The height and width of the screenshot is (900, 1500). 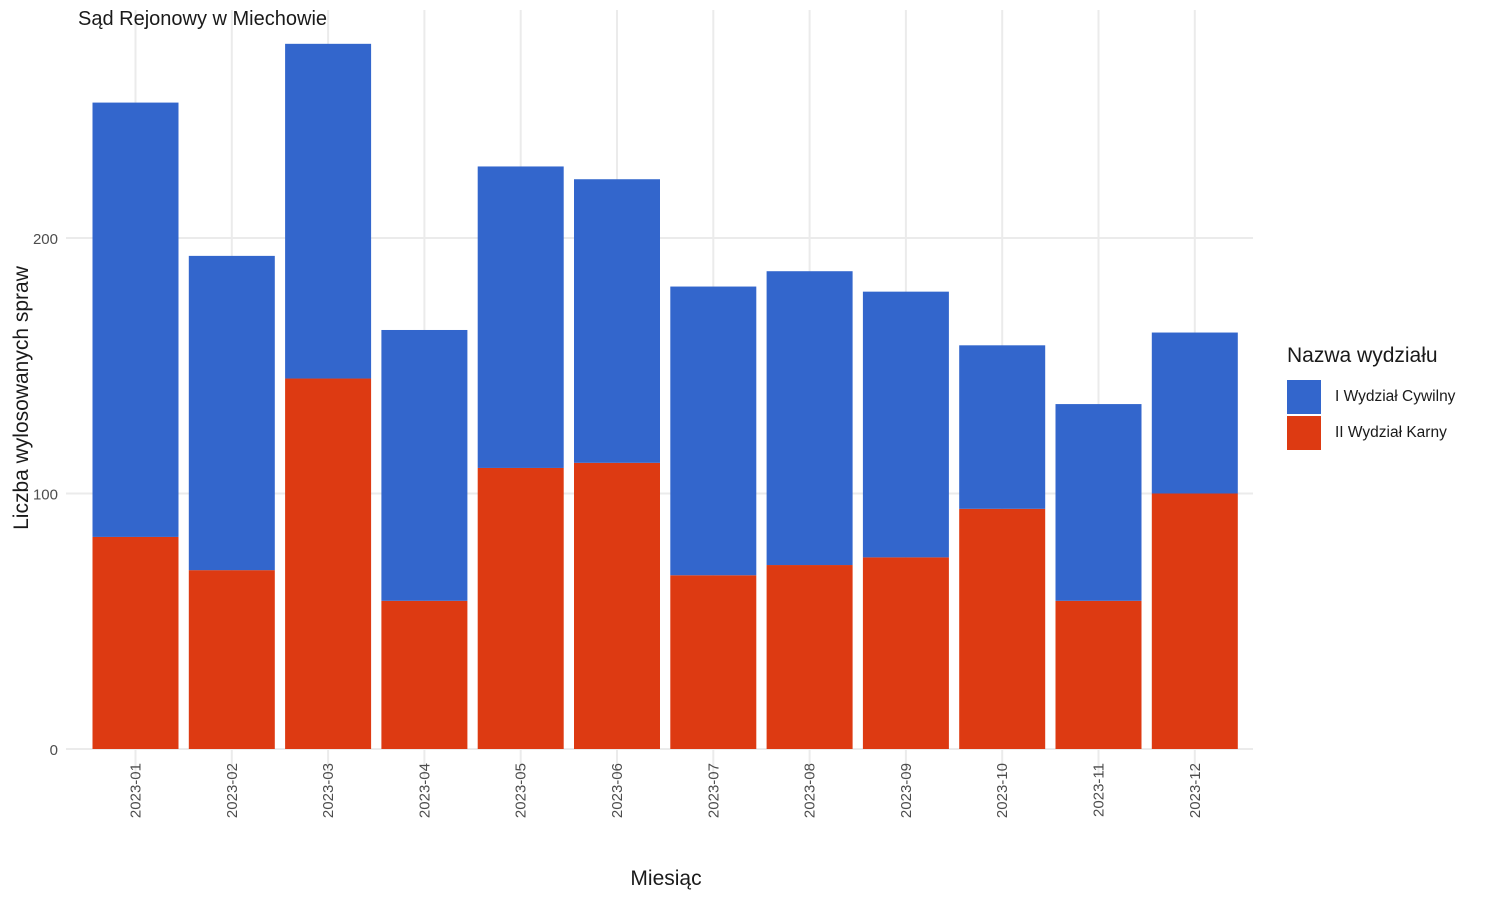 What do you see at coordinates (810, 790) in the screenshot?
I see `x-tick-label: 2023-08` at bounding box center [810, 790].